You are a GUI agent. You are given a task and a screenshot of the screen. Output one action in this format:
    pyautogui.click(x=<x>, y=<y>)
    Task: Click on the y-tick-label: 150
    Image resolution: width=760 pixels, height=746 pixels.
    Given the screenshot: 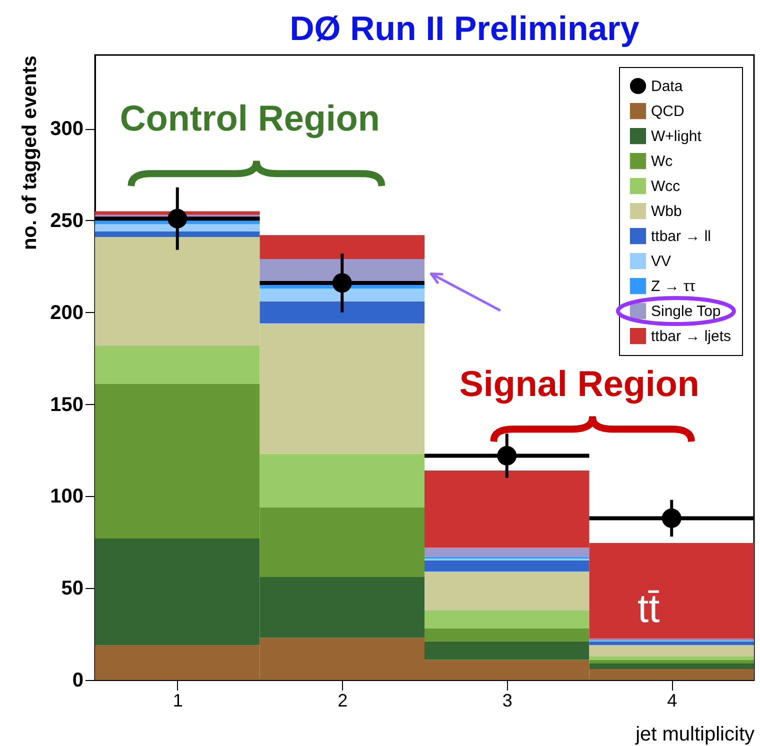 What is the action you would take?
    pyautogui.click(x=67, y=405)
    